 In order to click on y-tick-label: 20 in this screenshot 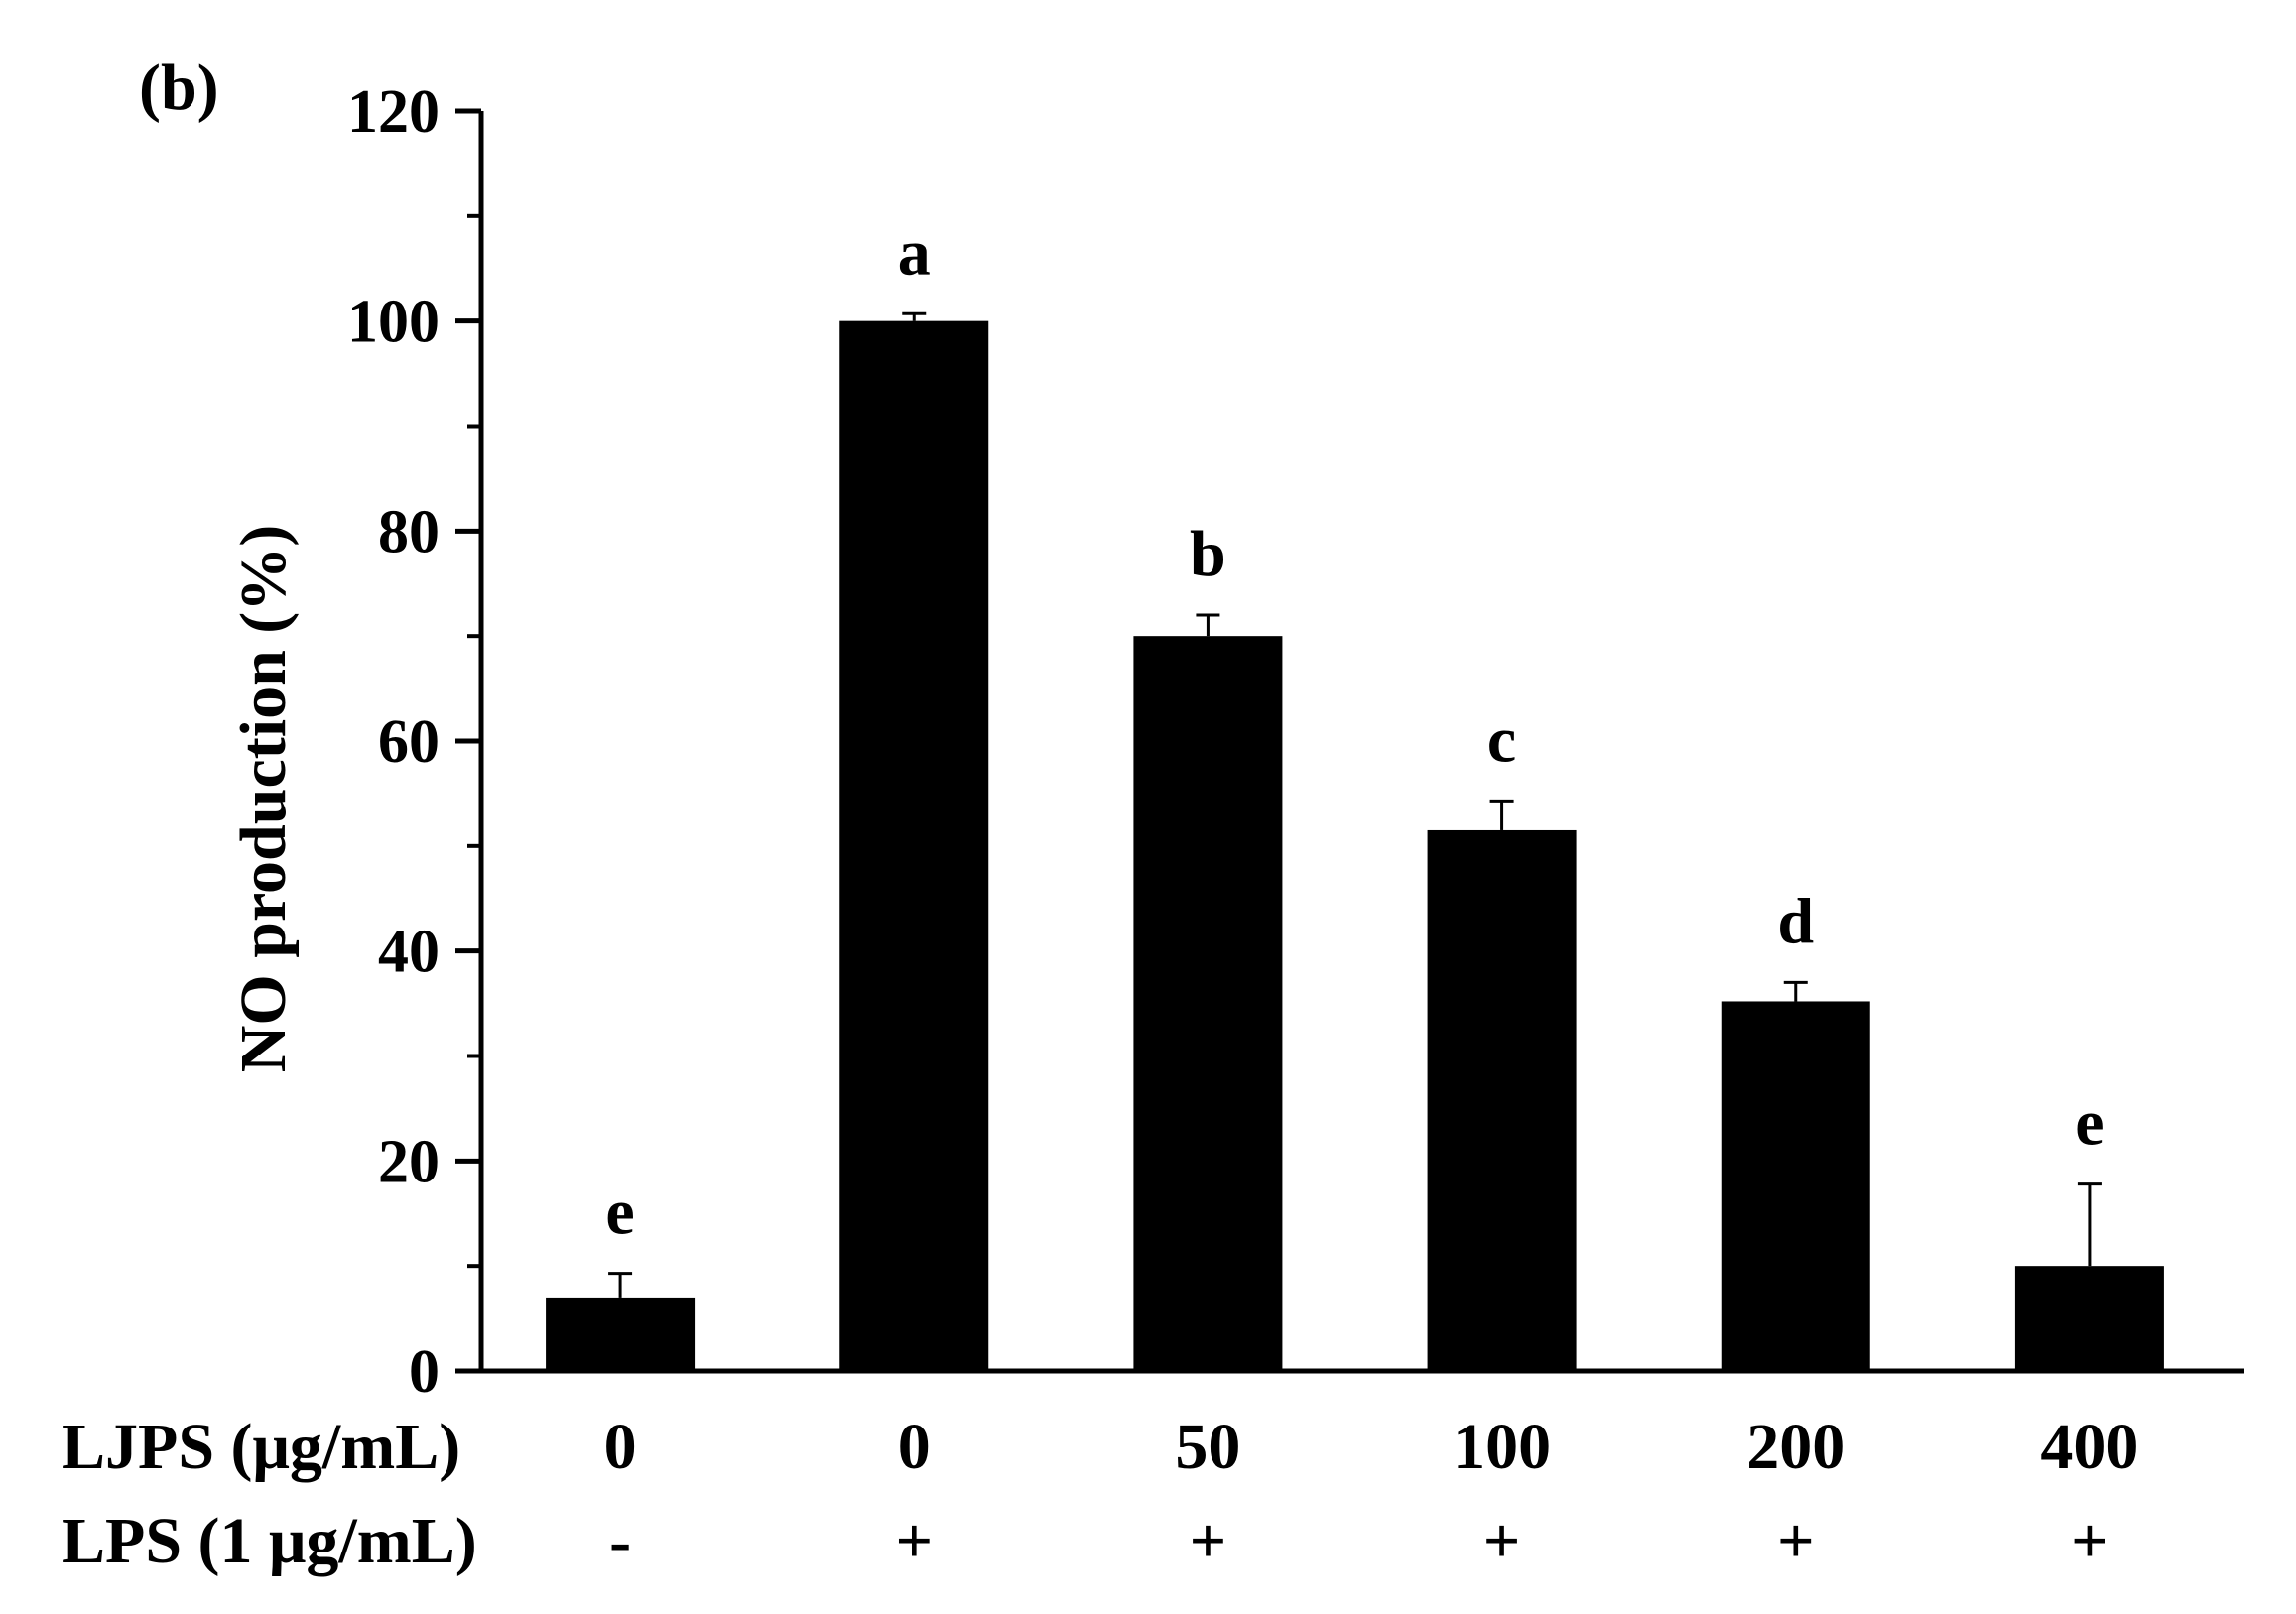, I will do `click(409, 1161)`.